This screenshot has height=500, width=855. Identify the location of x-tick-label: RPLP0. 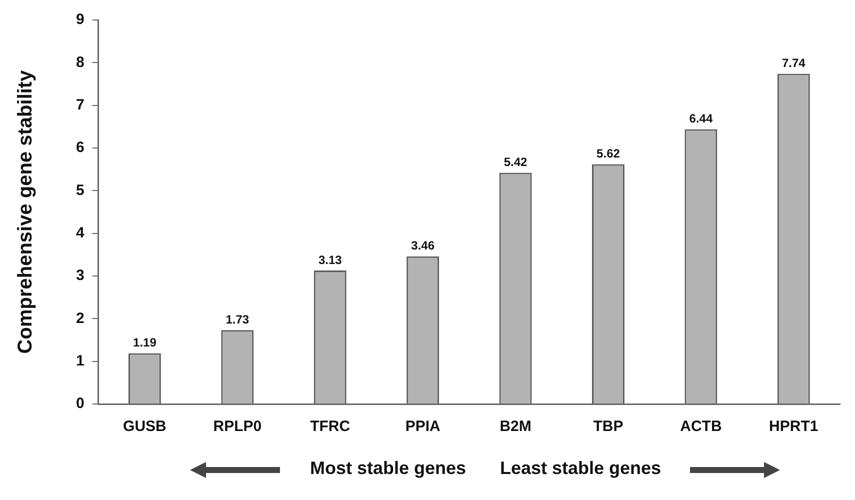
(237, 427).